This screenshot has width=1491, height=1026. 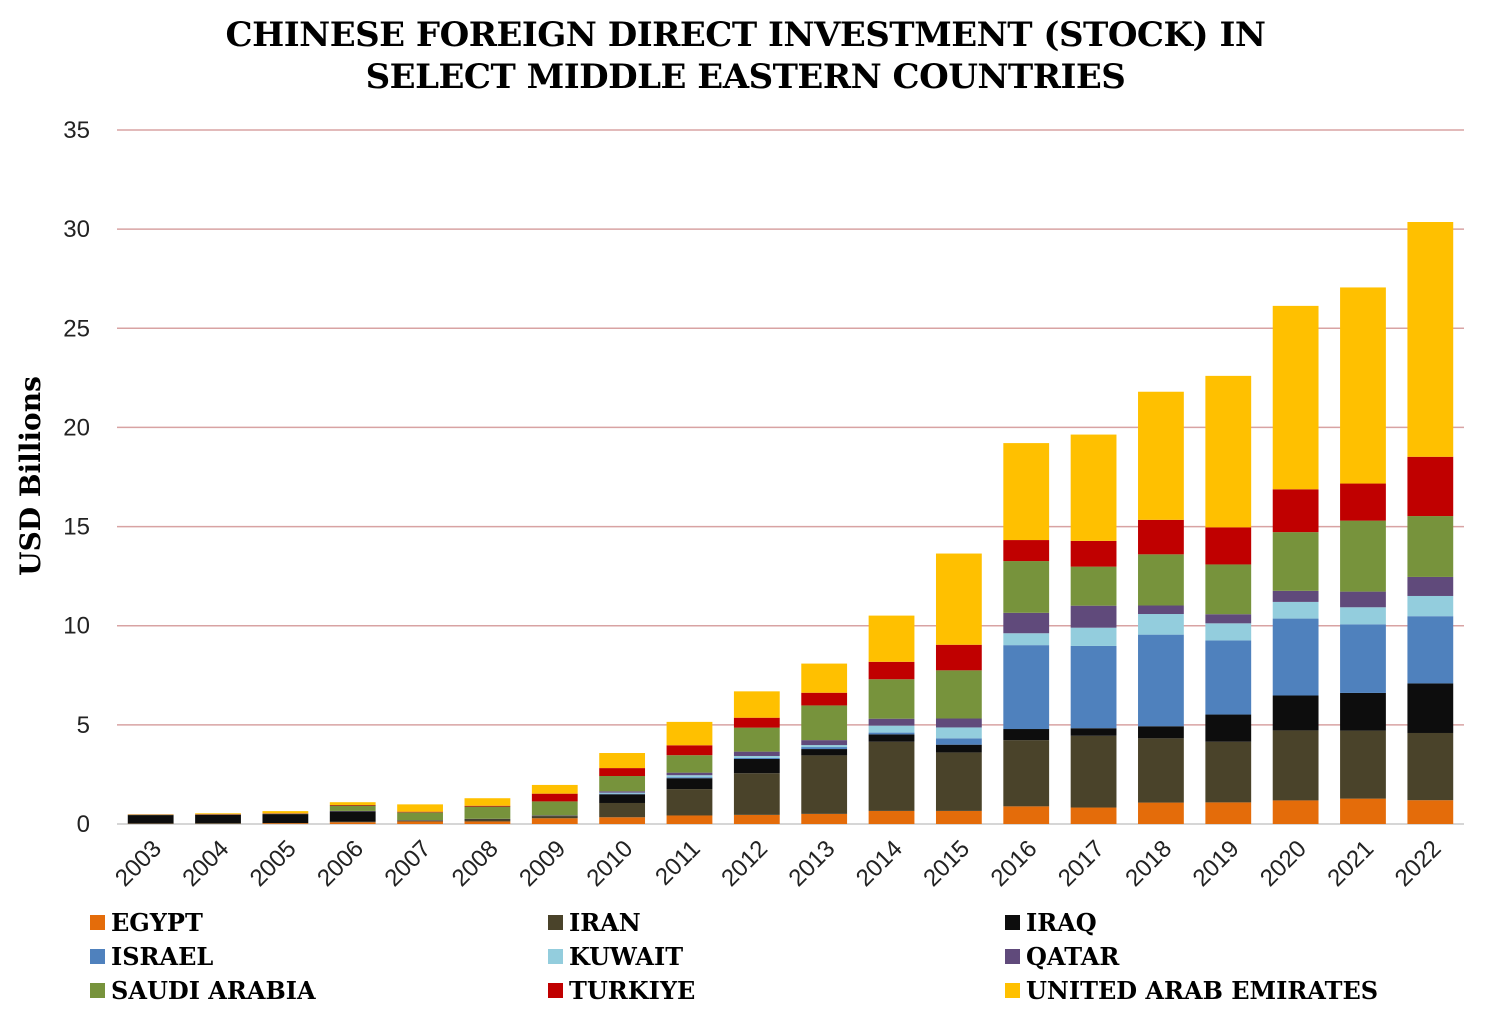 I want to click on bar-segment-iran-2018, so click(x=1161, y=770).